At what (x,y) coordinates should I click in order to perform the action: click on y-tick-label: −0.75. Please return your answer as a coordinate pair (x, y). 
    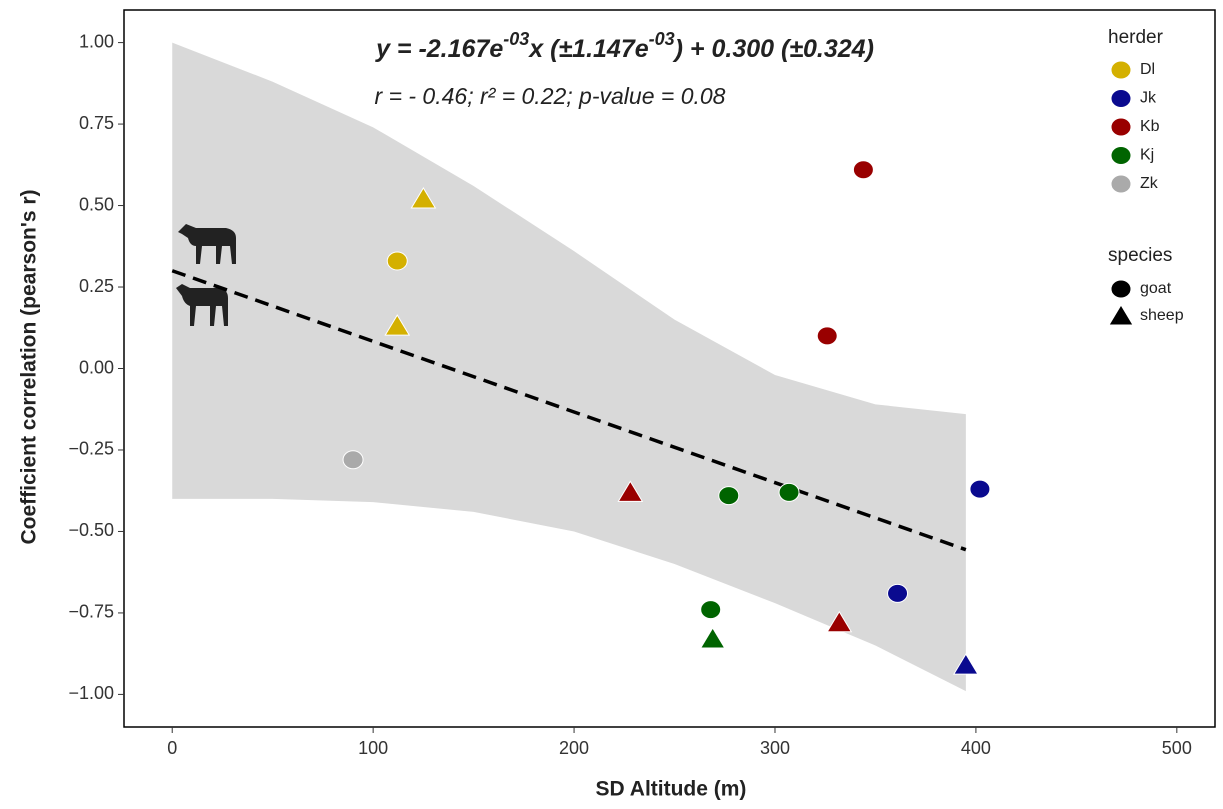
    Looking at the image, I should click on (91, 612).